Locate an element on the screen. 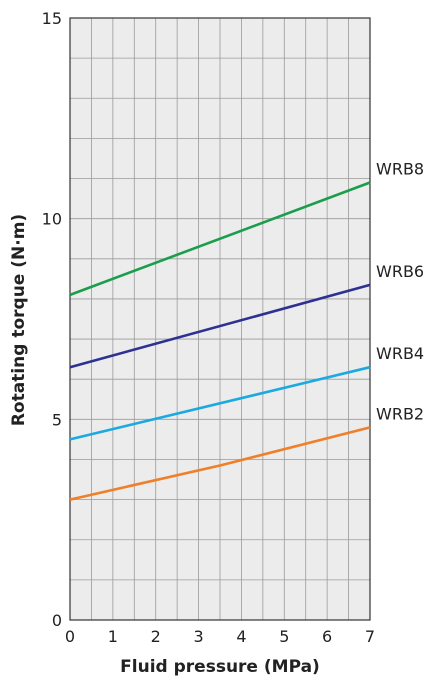 Image resolution: width=427 pixels, height=684 pixels. y-tick-labels: 0 5 10 15 is located at coordinates (52, 319).